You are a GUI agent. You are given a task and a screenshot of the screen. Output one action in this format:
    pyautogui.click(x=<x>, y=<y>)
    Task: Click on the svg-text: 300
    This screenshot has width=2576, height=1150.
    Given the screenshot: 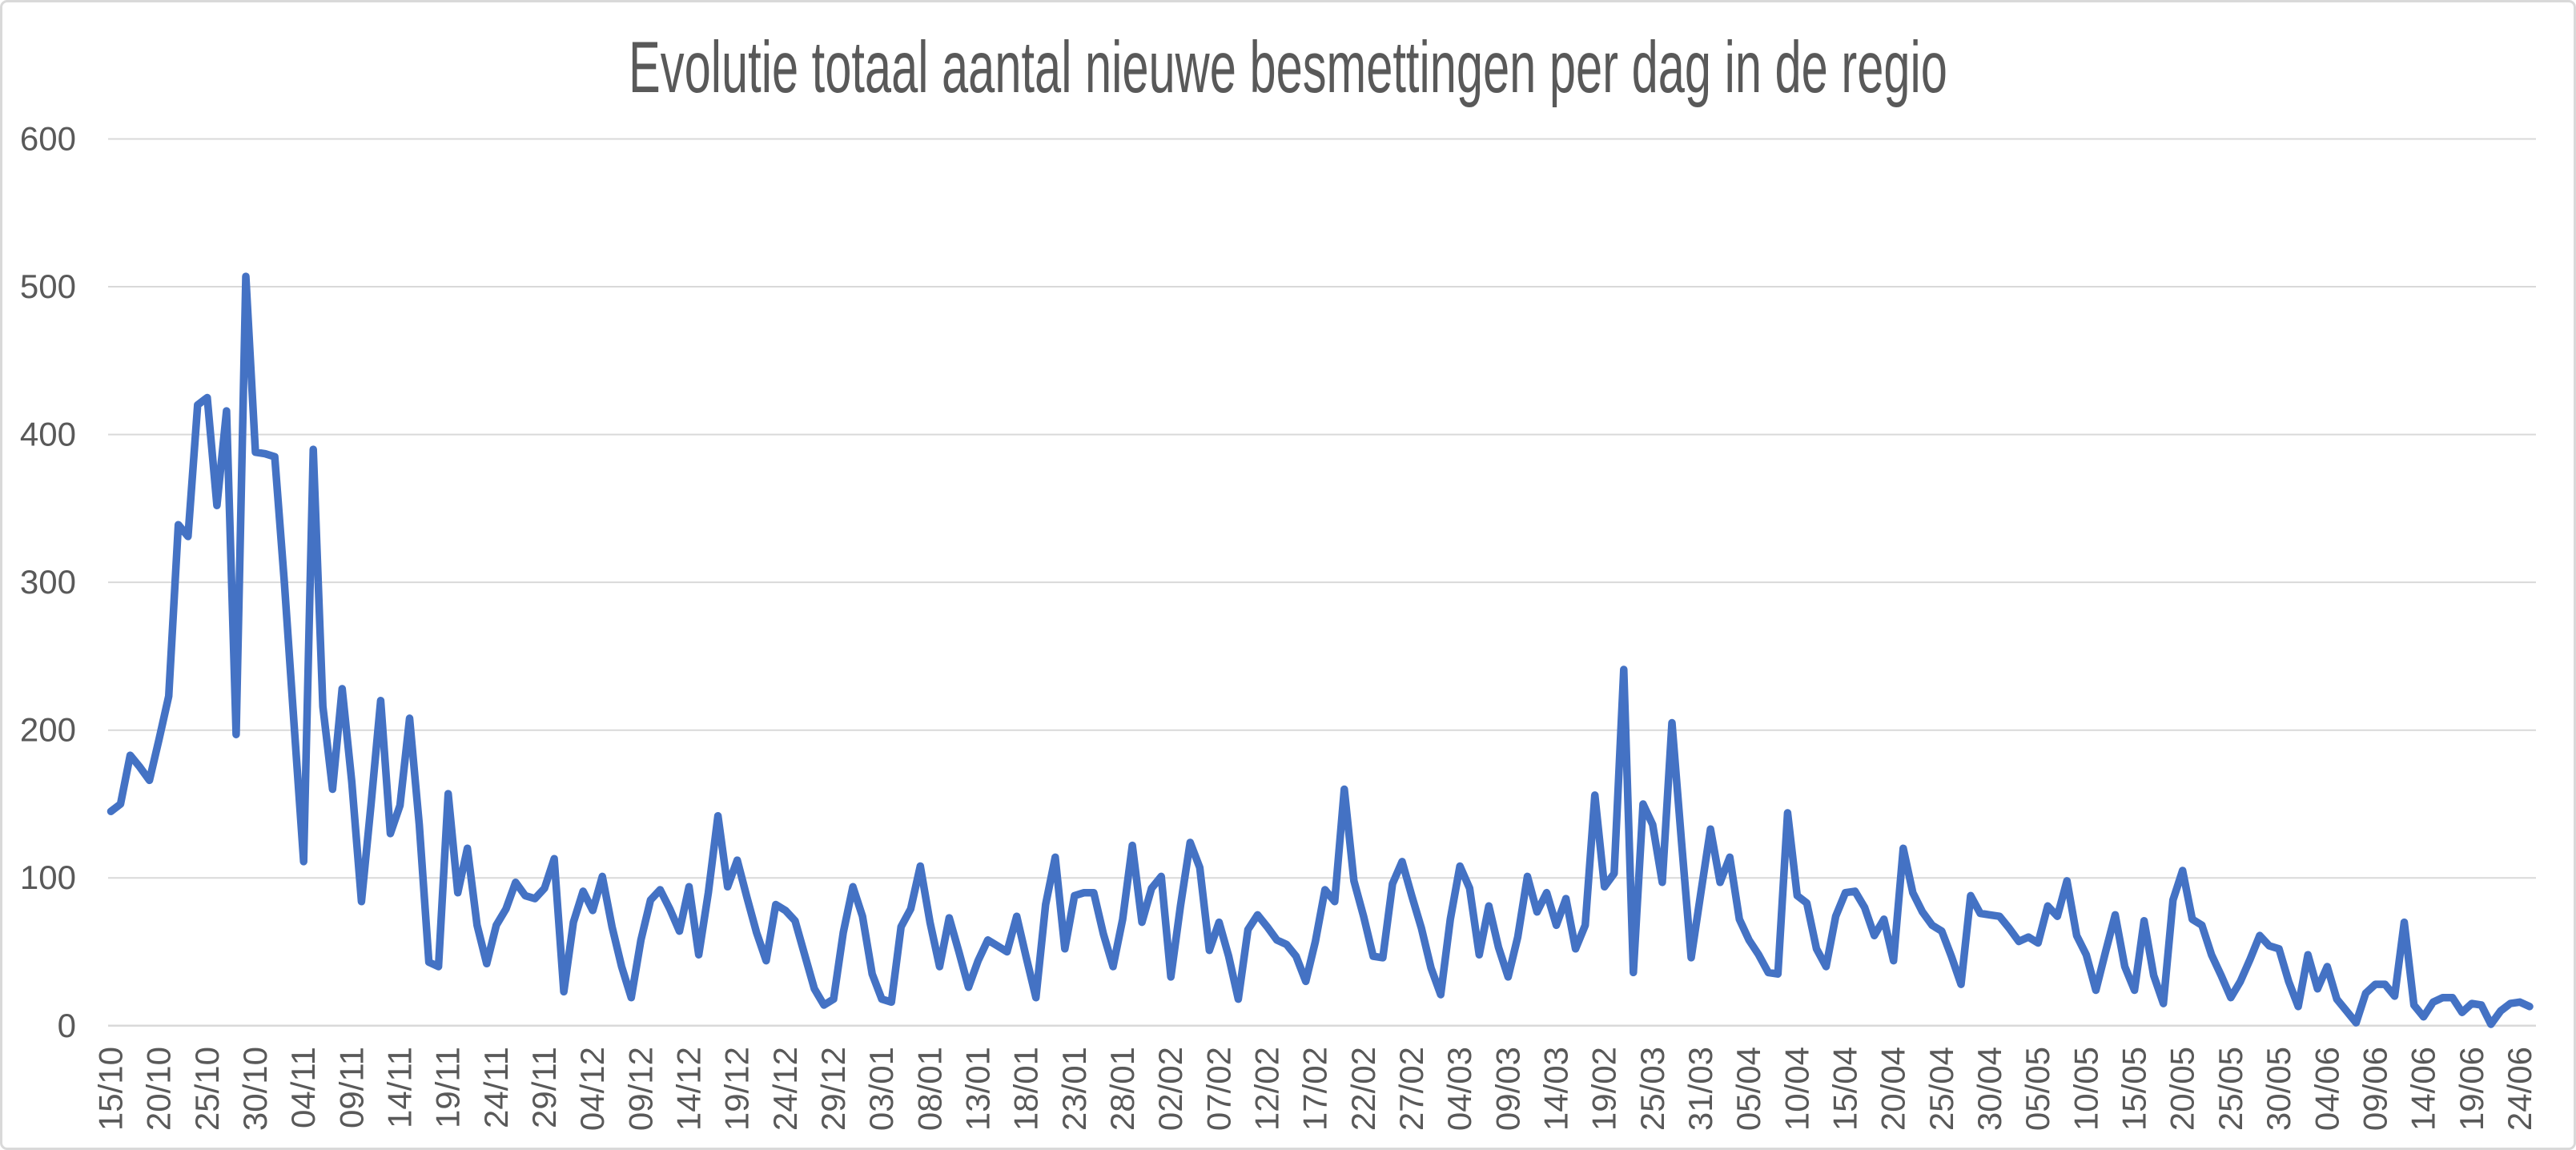 What is the action you would take?
    pyautogui.click(x=48, y=582)
    